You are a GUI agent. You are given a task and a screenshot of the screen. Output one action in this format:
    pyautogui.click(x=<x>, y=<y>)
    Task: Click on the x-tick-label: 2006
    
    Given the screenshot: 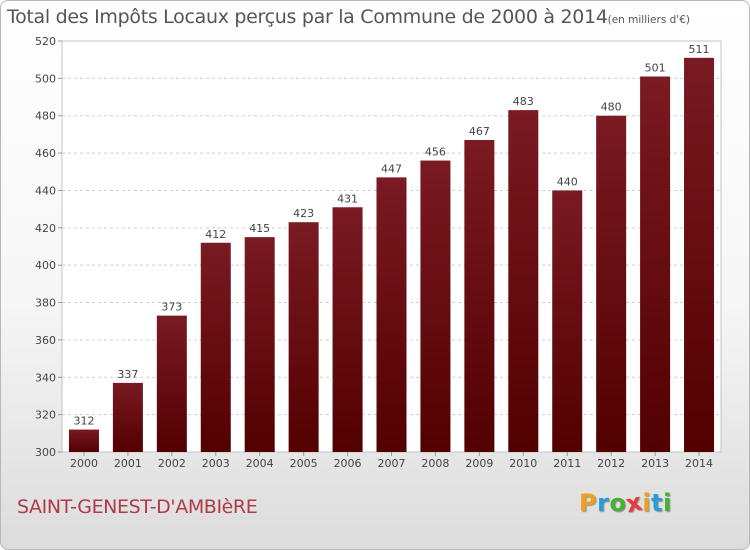 What is the action you would take?
    pyautogui.click(x=348, y=463)
    